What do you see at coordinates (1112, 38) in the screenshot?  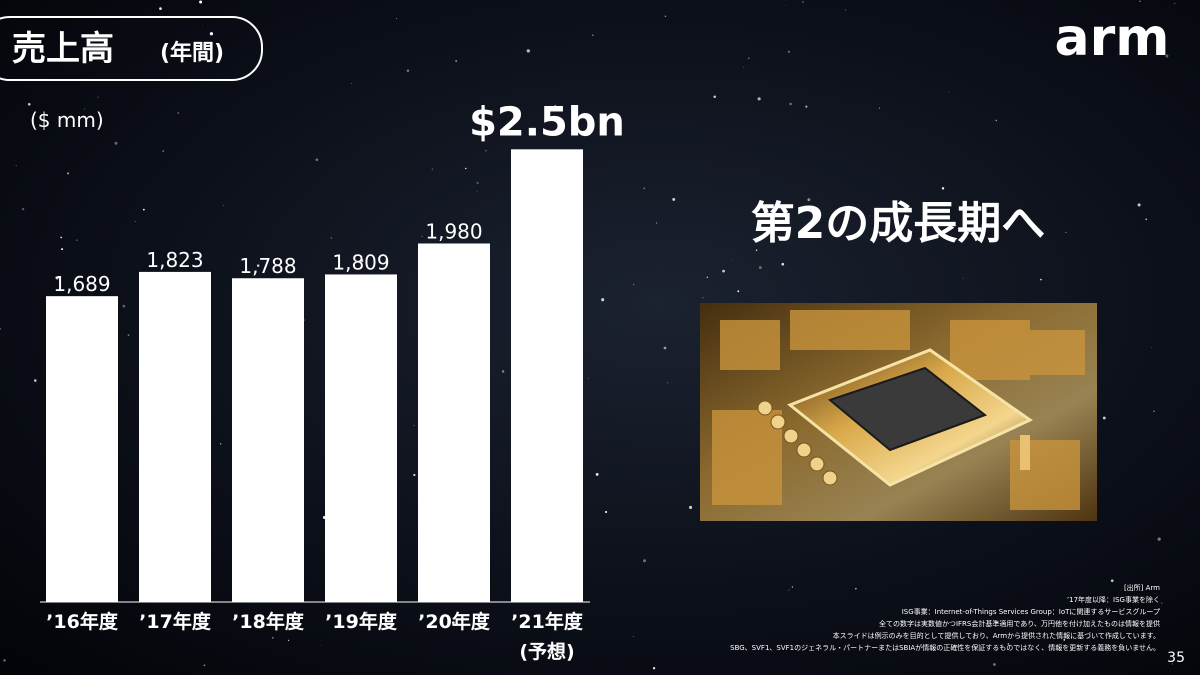 I see `logo: arm` at bounding box center [1112, 38].